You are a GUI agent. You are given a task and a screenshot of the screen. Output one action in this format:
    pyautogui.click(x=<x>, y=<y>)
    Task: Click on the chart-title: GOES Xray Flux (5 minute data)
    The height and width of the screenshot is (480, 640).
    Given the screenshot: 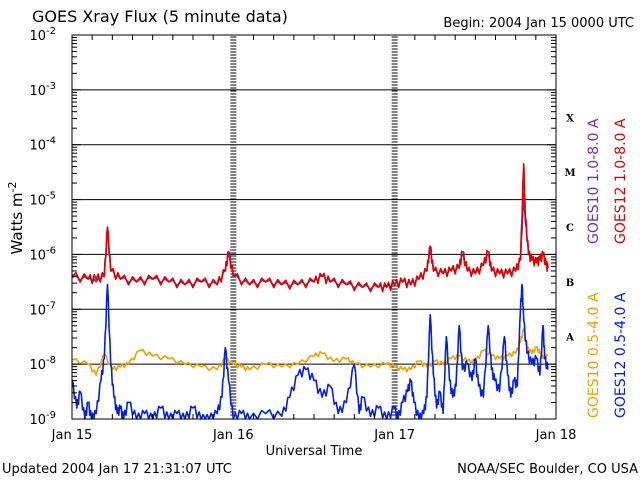 What is the action you would take?
    pyautogui.click(x=160, y=16)
    